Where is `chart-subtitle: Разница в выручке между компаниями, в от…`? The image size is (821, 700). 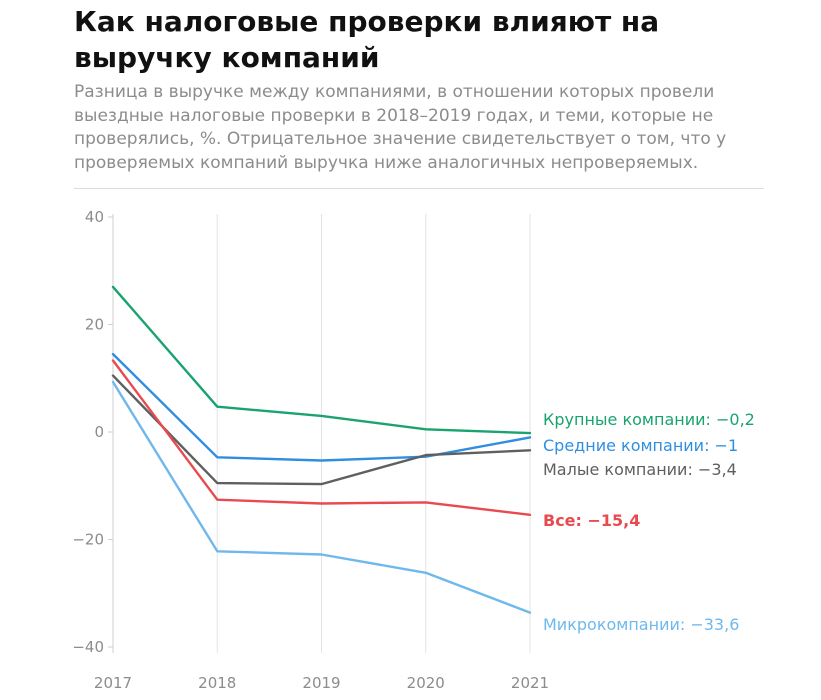 chart-subtitle: Разница в выручке между компаниями, в от… is located at coordinates (400, 127).